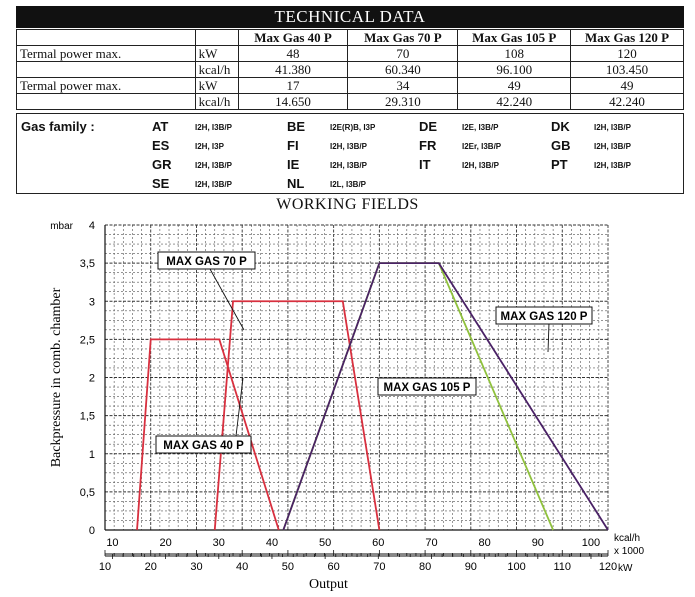 The image size is (695, 597). Describe the element at coordinates (293, 101) in the screenshot. I see `table-cell: 14.650` at that location.